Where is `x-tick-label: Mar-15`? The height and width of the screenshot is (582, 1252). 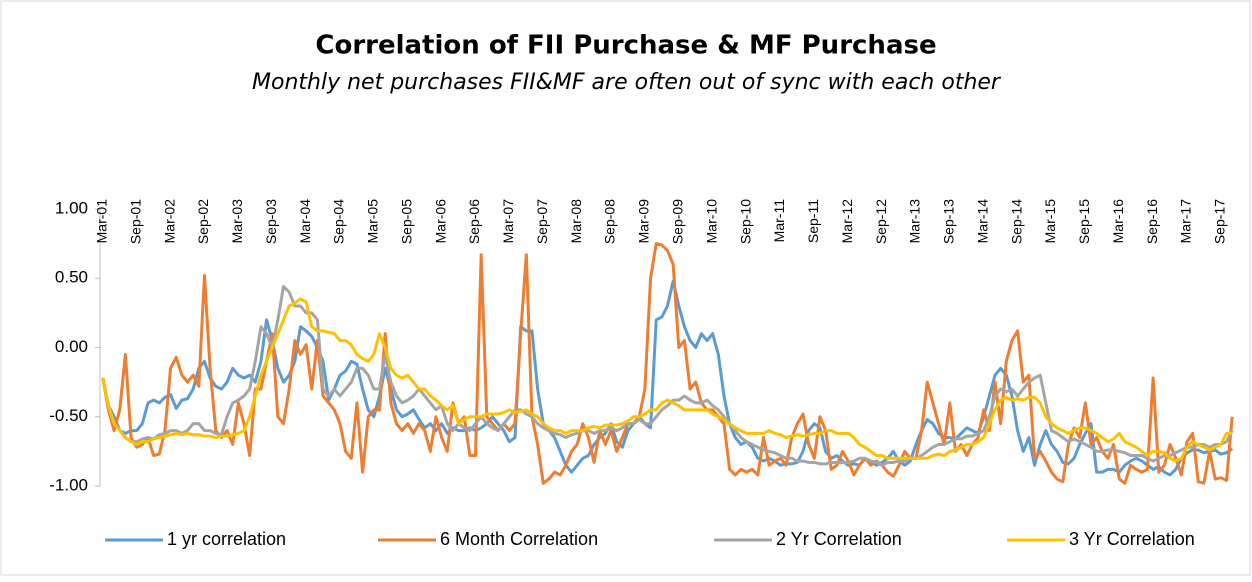
x-tick-label: Mar-15 is located at coordinates (1050, 221).